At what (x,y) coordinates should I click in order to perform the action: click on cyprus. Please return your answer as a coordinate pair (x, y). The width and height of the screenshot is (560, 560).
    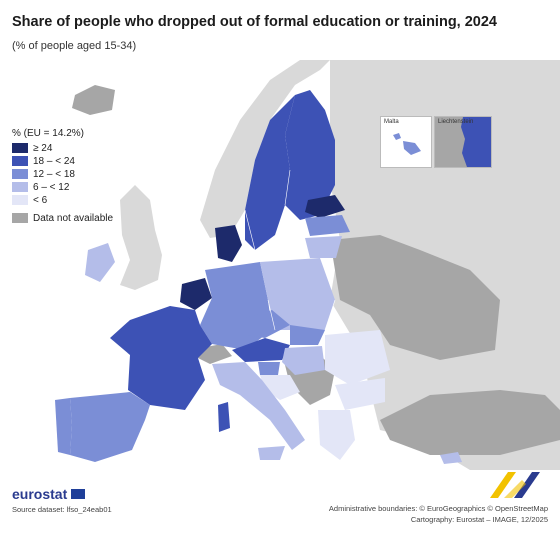
    Looking at the image, I should click on (451, 458).